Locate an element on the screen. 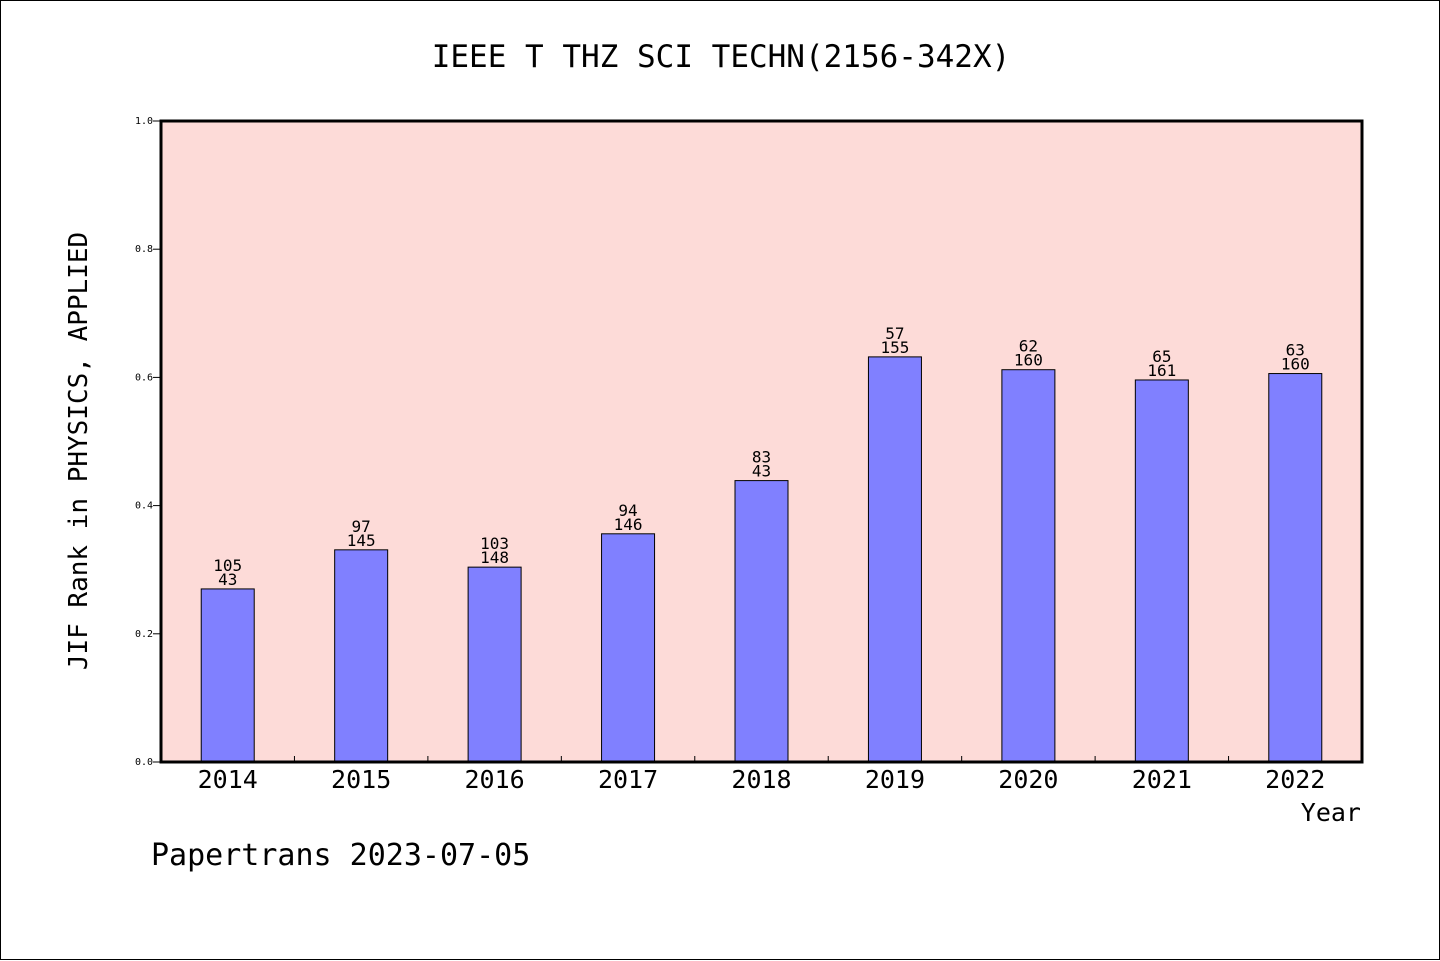 This screenshot has height=961, width=1440. bar-label-top: 105 is located at coordinates (227, 565).